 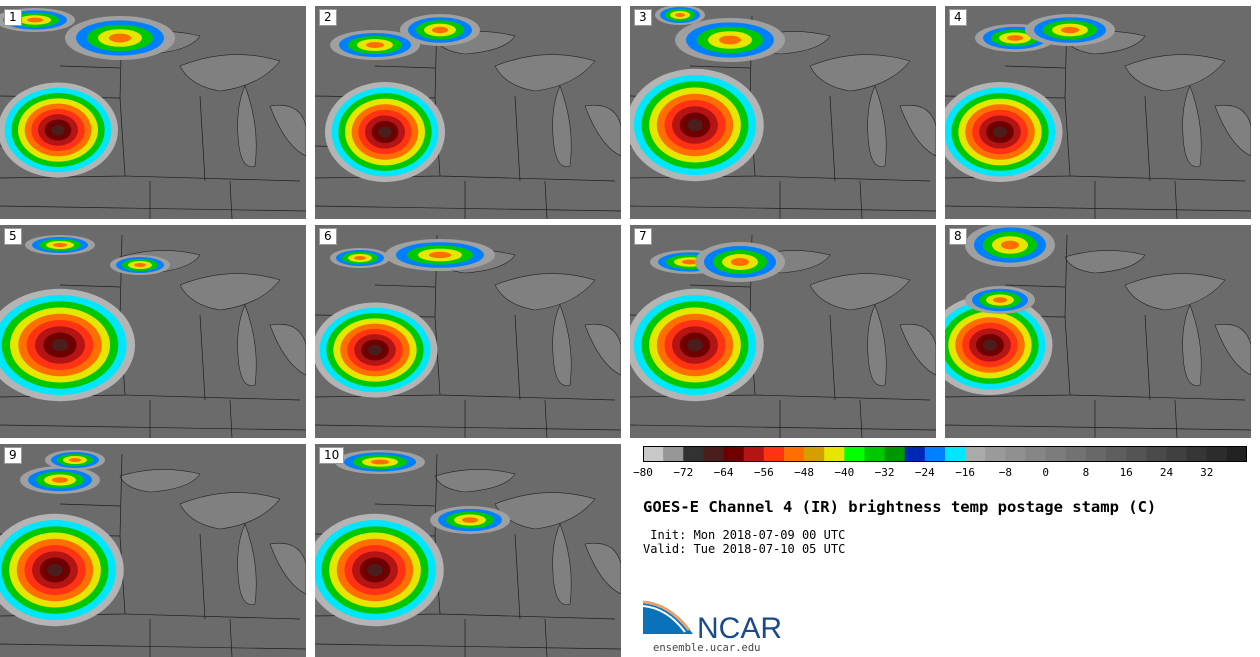 I want to click on colorbar-tick-label: −40, so click(x=844, y=472).